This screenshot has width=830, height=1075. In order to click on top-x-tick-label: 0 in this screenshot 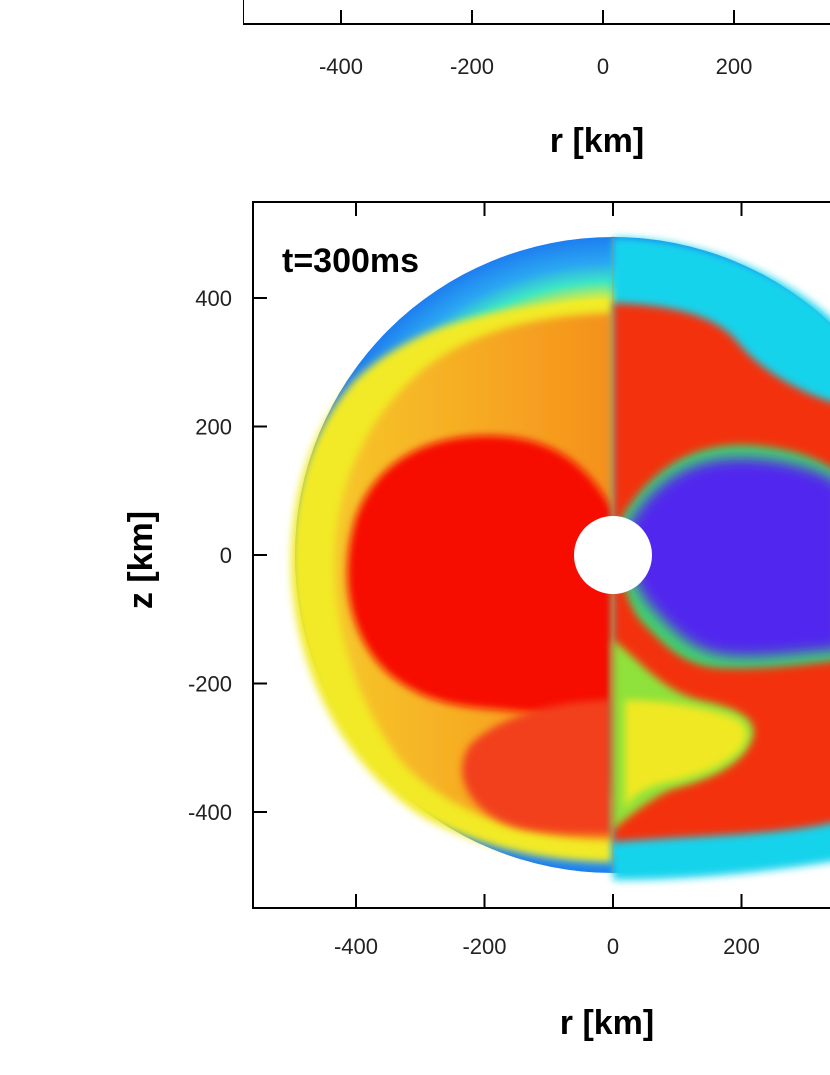, I will do `click(603, 66)`.